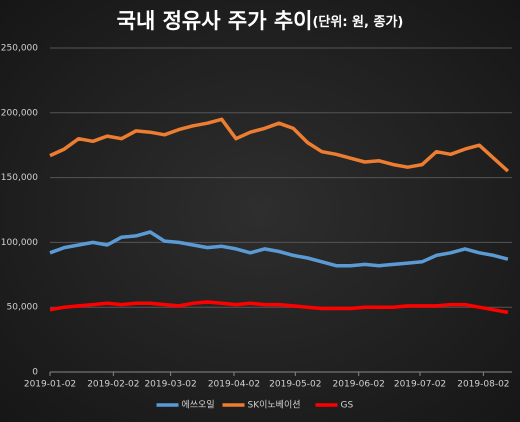 This screenshot has height=422, width=520. What do you see at coordinates (359, 385) in the screenshot?
I see `x-tick-label: 2019-06-02` at bounding box center [359, 385].